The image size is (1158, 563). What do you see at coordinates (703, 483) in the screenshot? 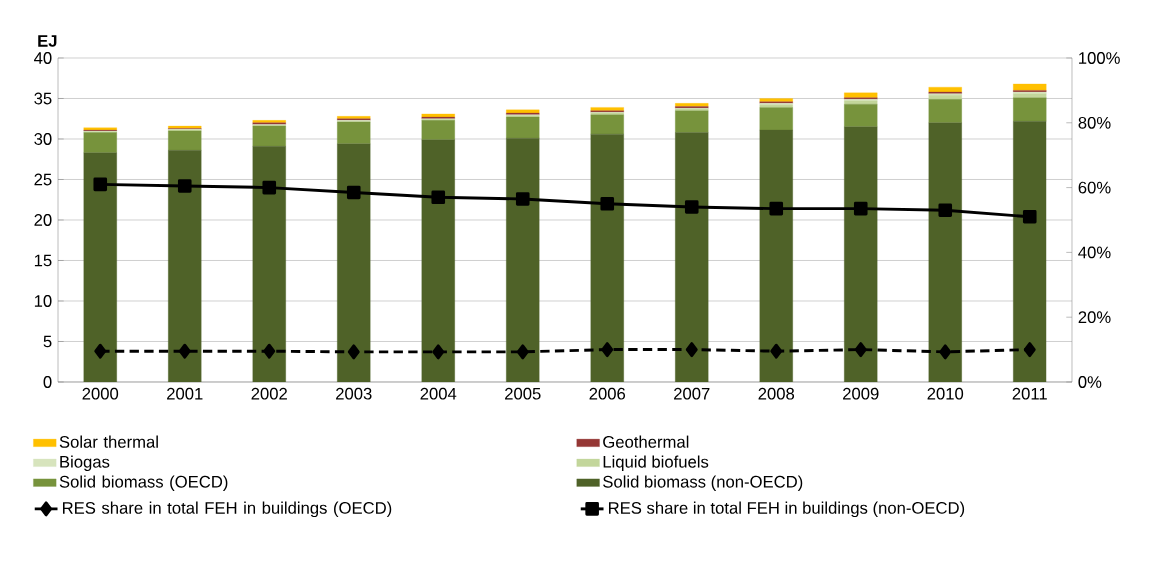
I see `legend-label: Solid biomass (non-OECD)` at bounding box center [703, 483].